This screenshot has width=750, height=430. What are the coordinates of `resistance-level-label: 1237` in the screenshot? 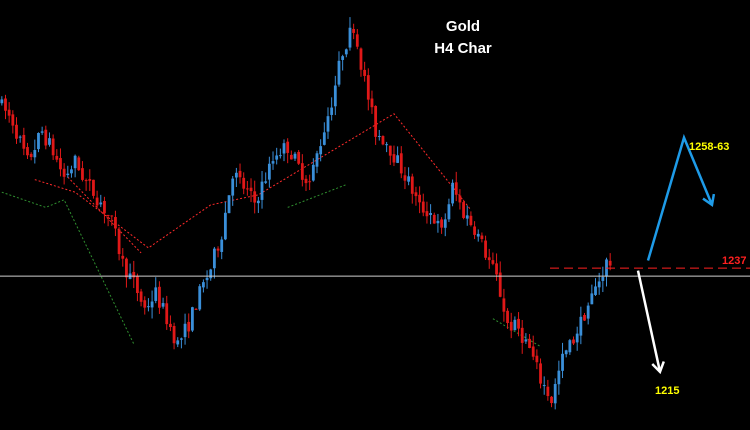 It's located at (734, 261).